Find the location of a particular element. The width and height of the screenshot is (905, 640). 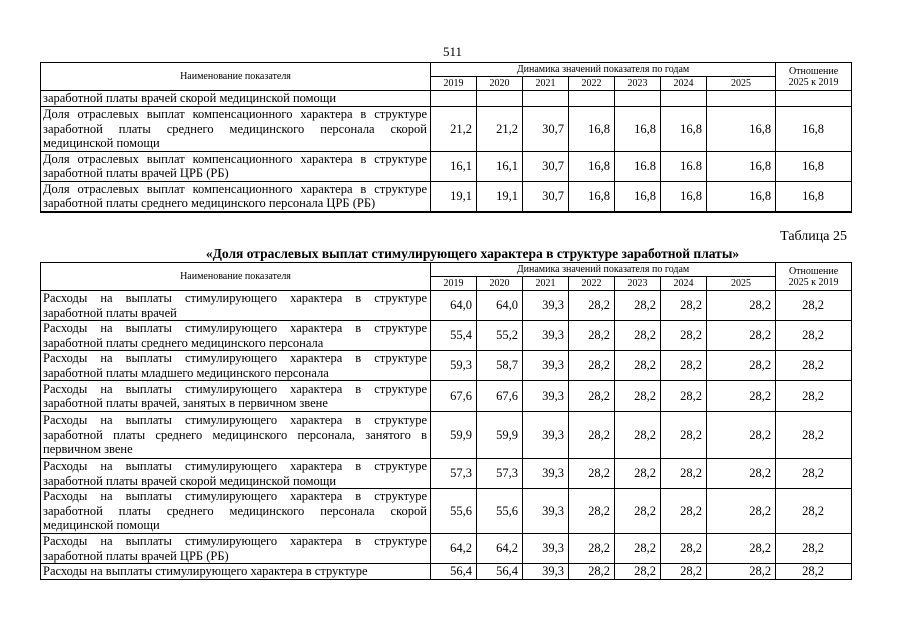

row-ratio is located at coordinates (814, 98).